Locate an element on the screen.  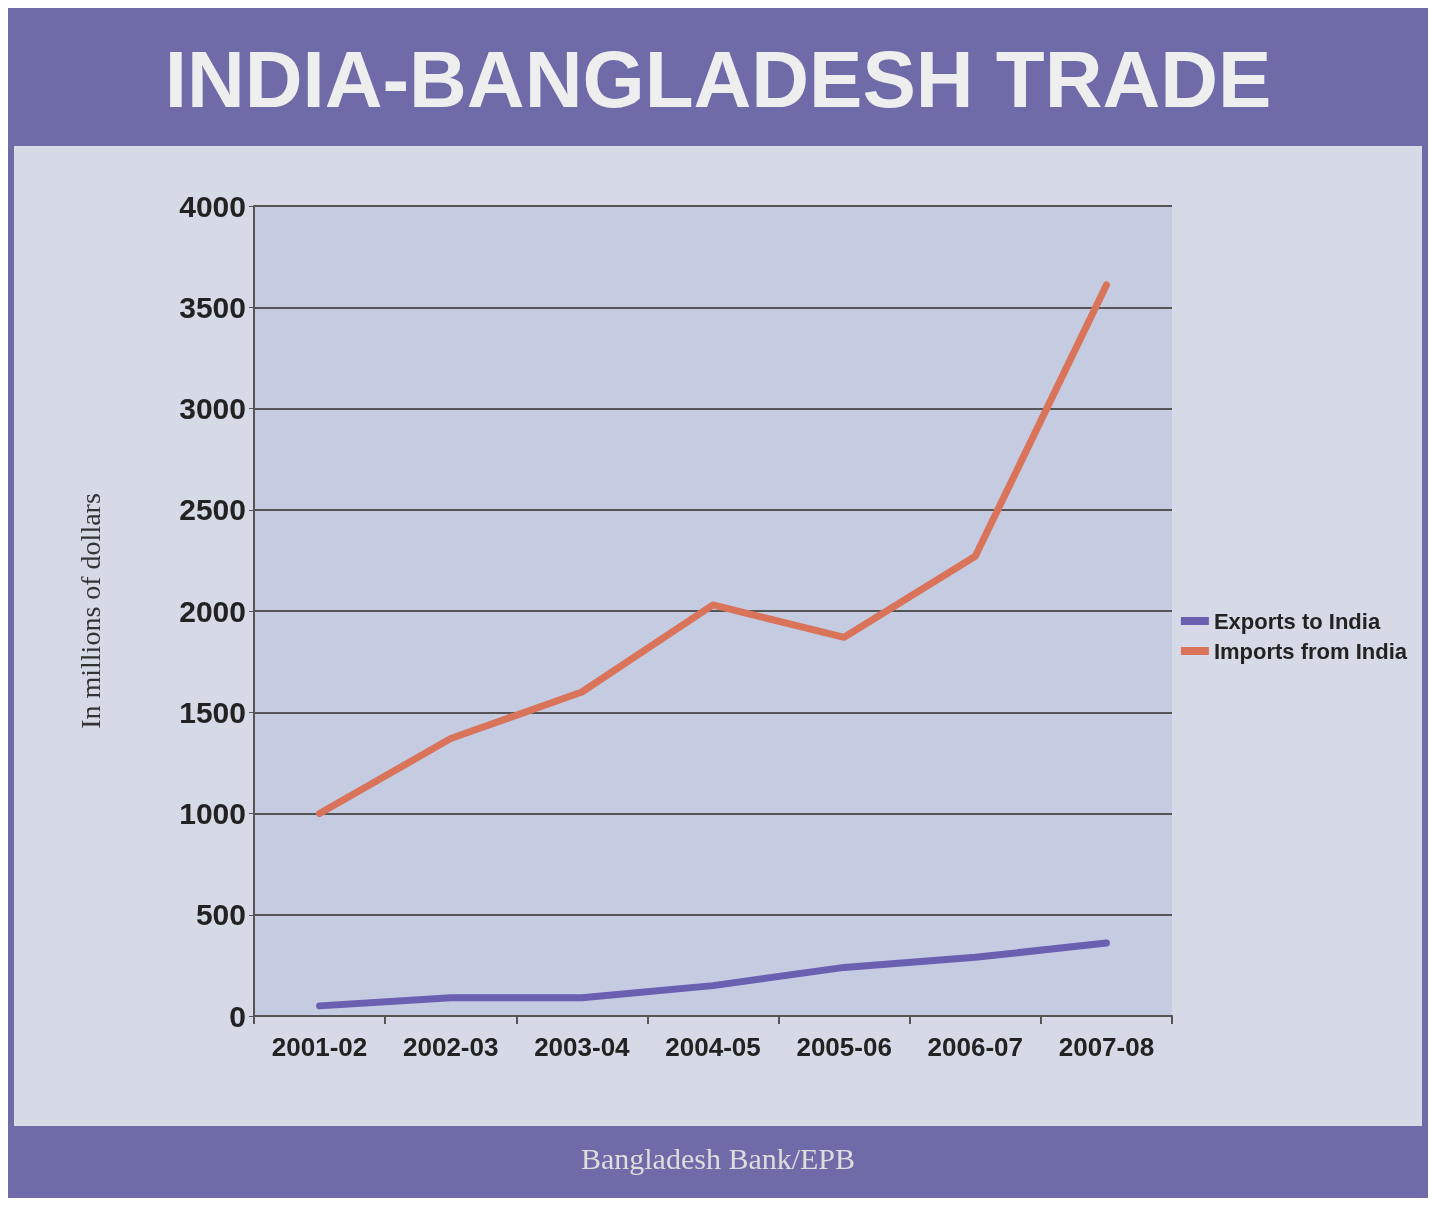
y-tick-label: 2500 is located at coordinates (212, 510).